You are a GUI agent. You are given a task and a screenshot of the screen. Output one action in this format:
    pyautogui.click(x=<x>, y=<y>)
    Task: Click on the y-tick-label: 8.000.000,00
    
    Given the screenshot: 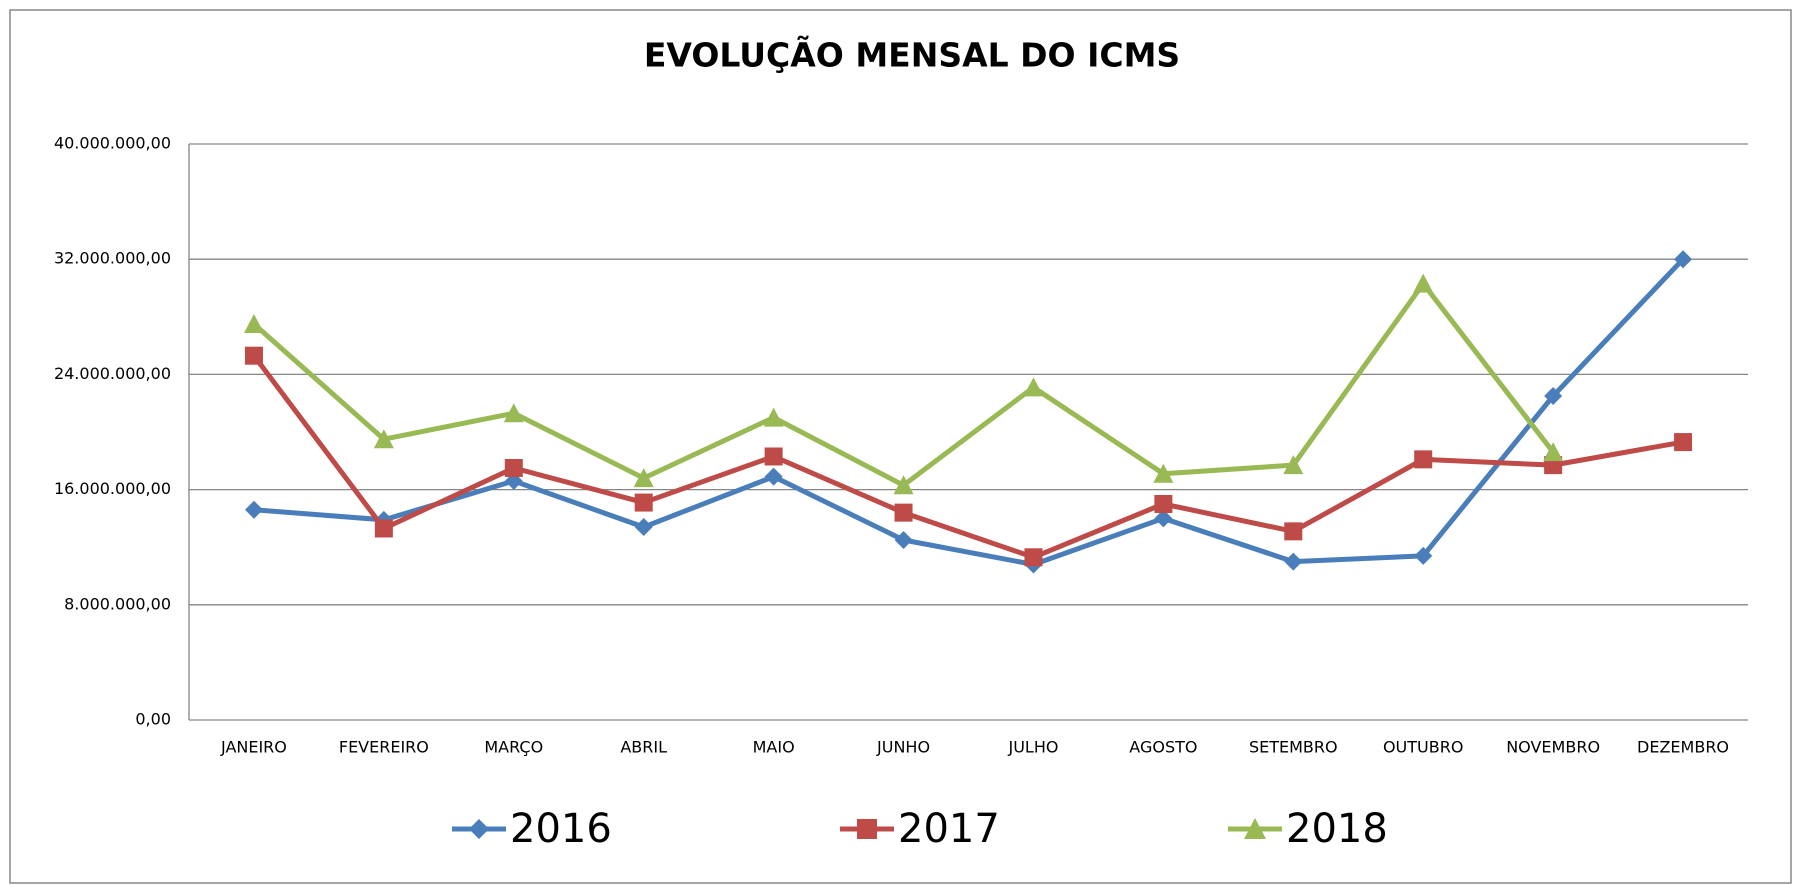 What is the action you would take?
    pyautogui.click(x=117, y=603)
    